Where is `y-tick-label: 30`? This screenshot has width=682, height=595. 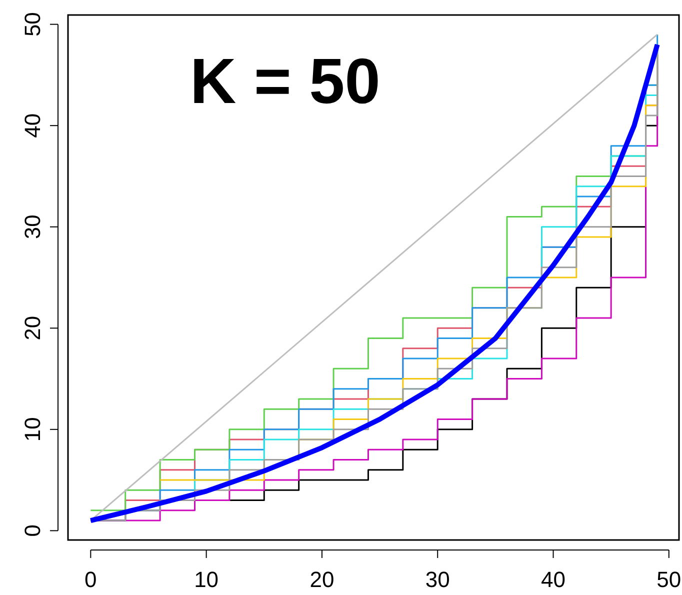 y-tick-label: 30 is located at coordinates (32, 227).